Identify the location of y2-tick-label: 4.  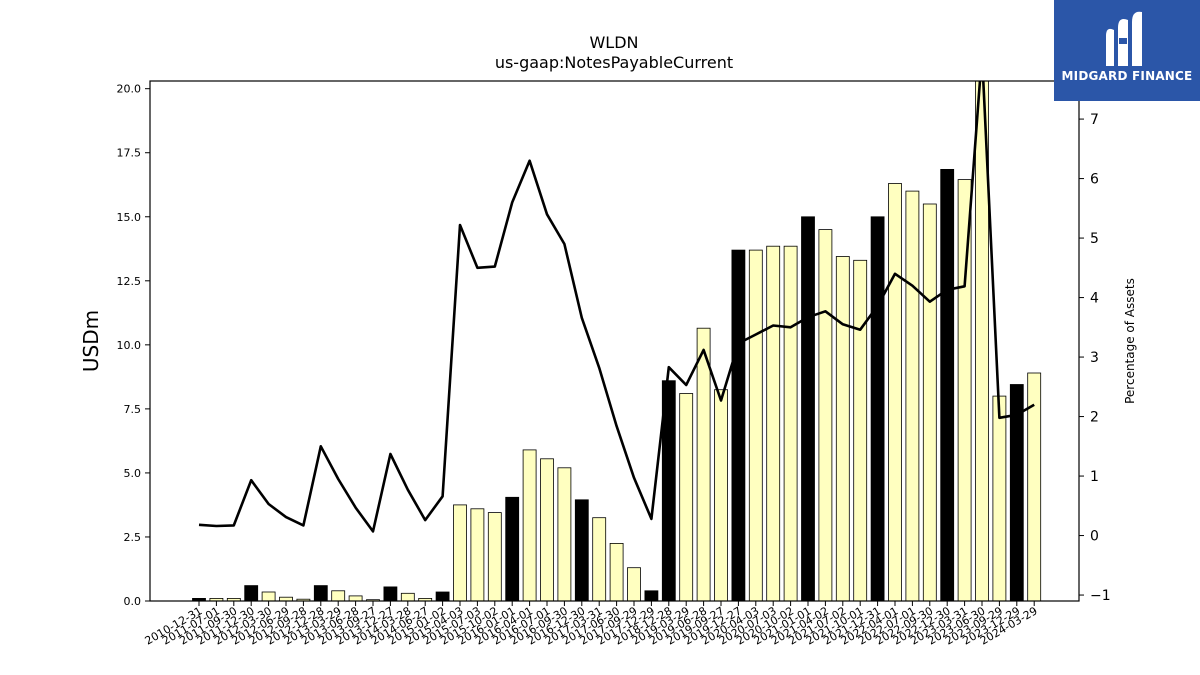
(1094, 299).